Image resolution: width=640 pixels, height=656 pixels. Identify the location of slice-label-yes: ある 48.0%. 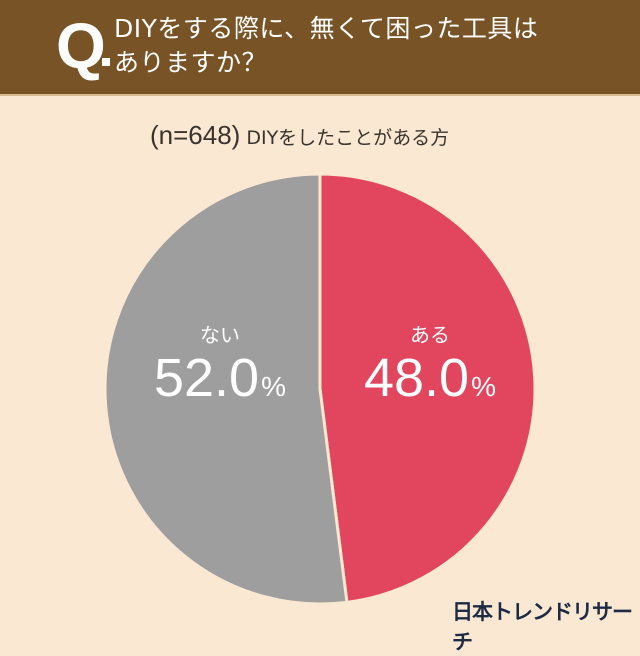
(430, 365).